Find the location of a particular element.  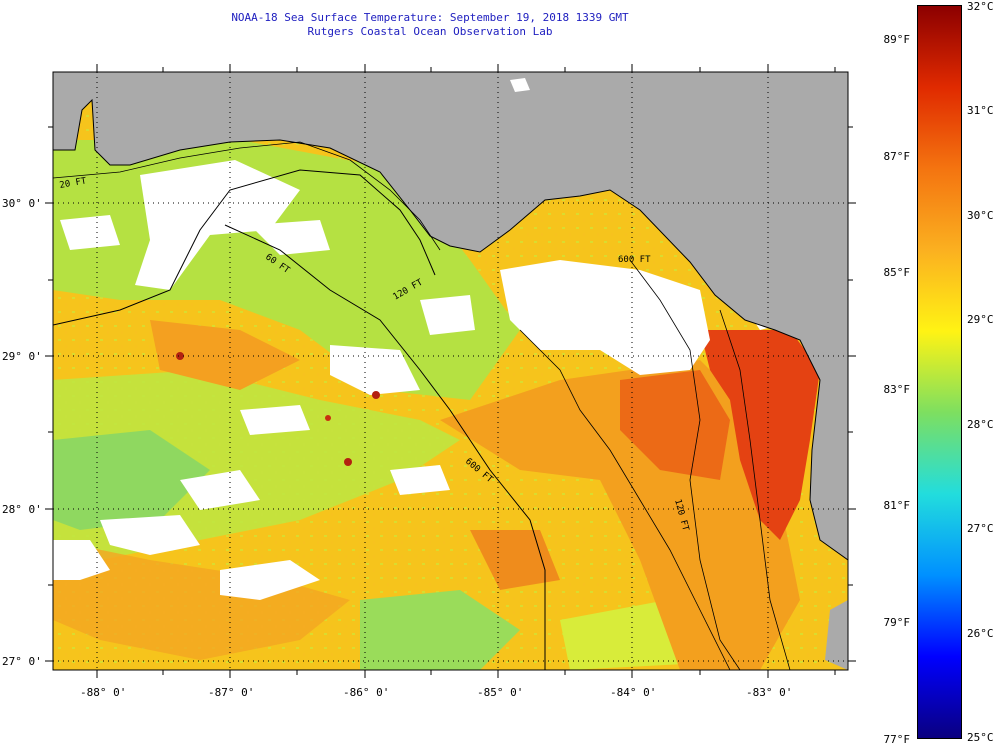

lat-tick-label: 30° 0' is located at coordinates (22, 203).